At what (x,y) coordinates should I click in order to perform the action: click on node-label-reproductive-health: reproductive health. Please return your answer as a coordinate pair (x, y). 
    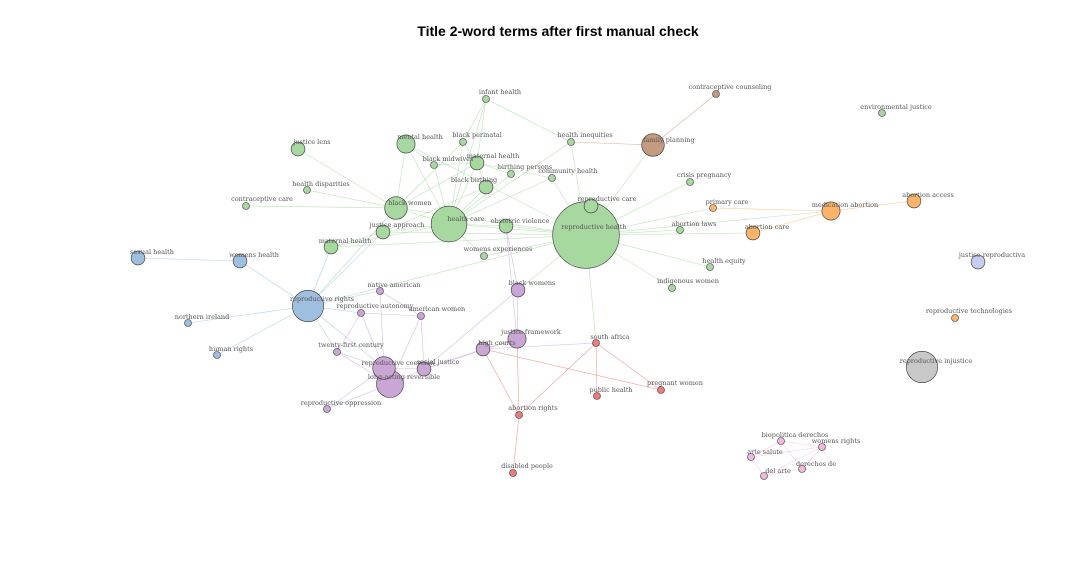
    Looking at the image, I should click on (593, 227).